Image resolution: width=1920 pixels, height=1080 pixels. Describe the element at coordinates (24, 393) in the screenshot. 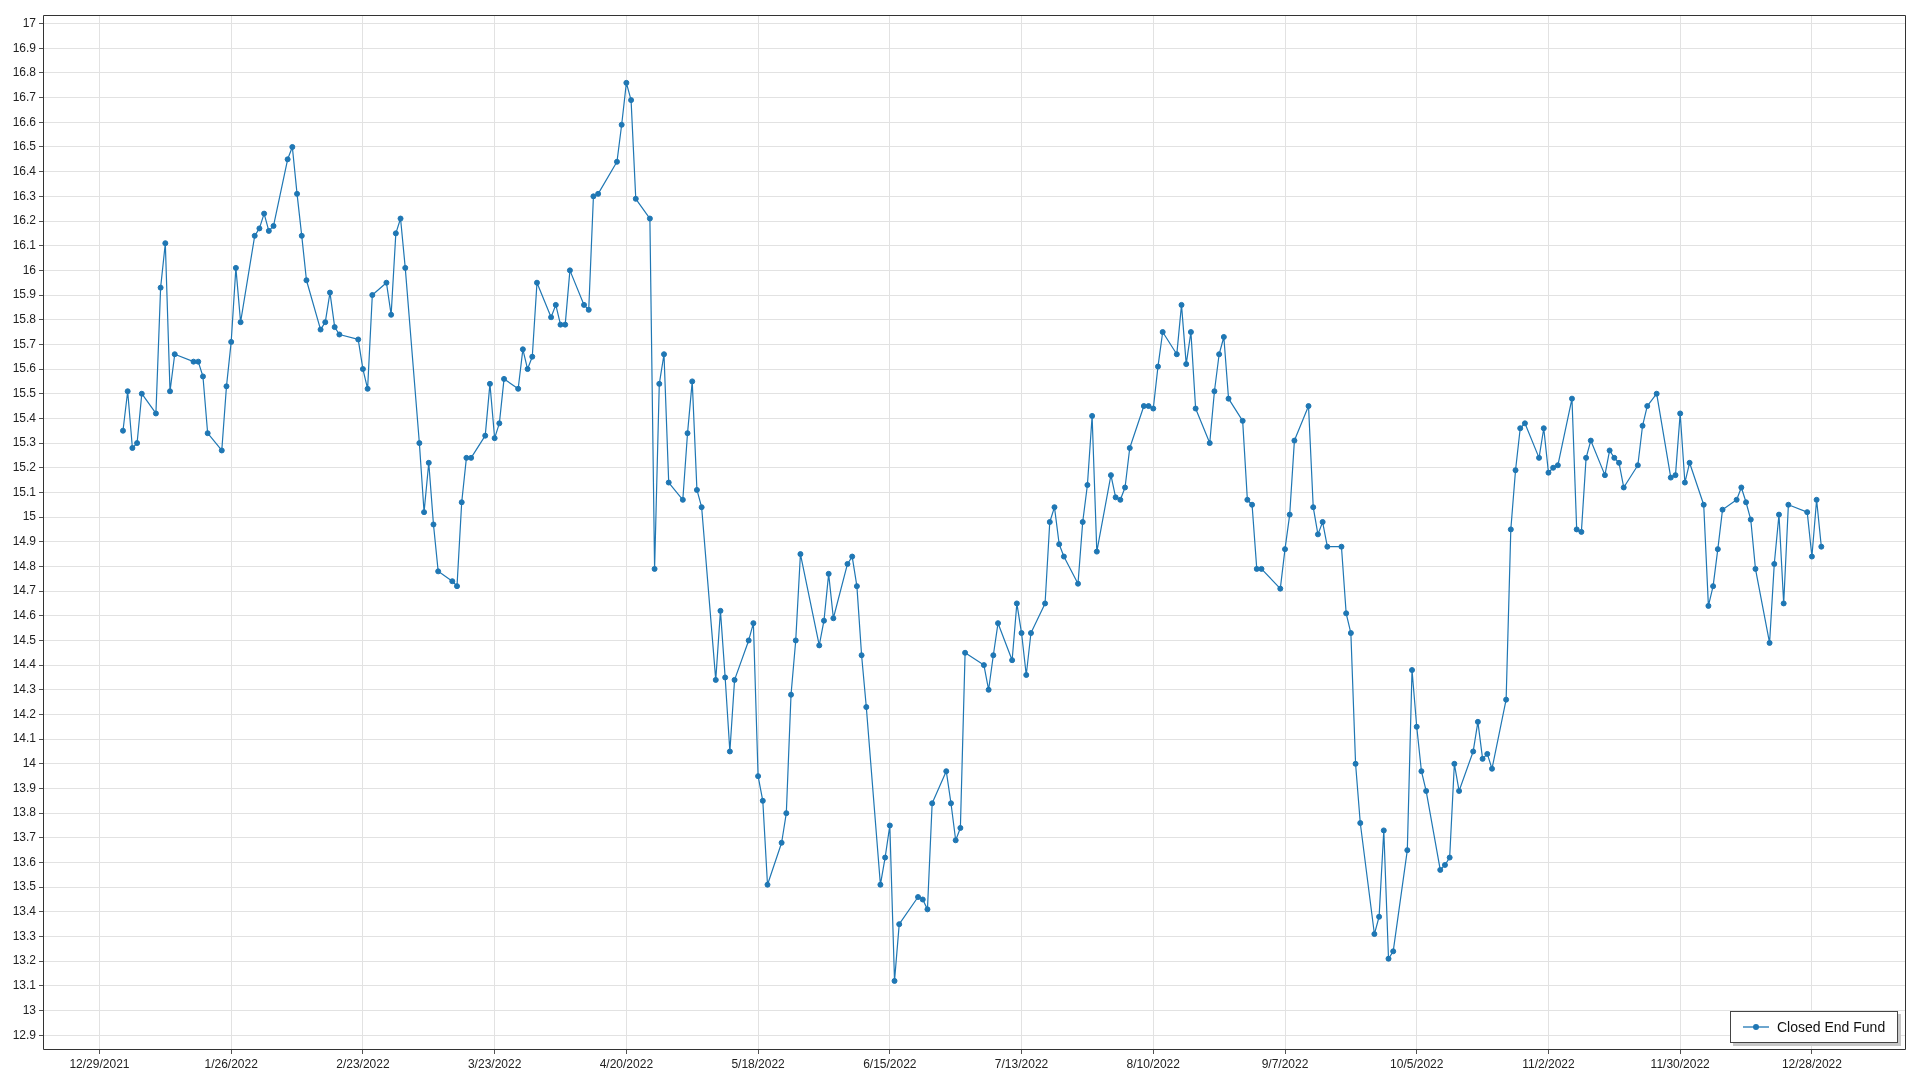

I see `y-tick-label: 15.5` at that location.